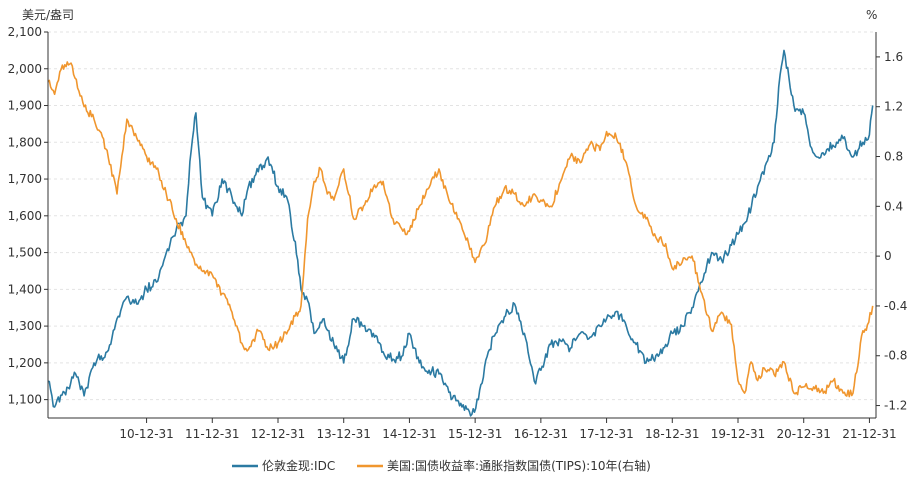 The width and height of the screenshot is (916, 477). I want to click on right-tick-label-3: 0, so click(888, 256).